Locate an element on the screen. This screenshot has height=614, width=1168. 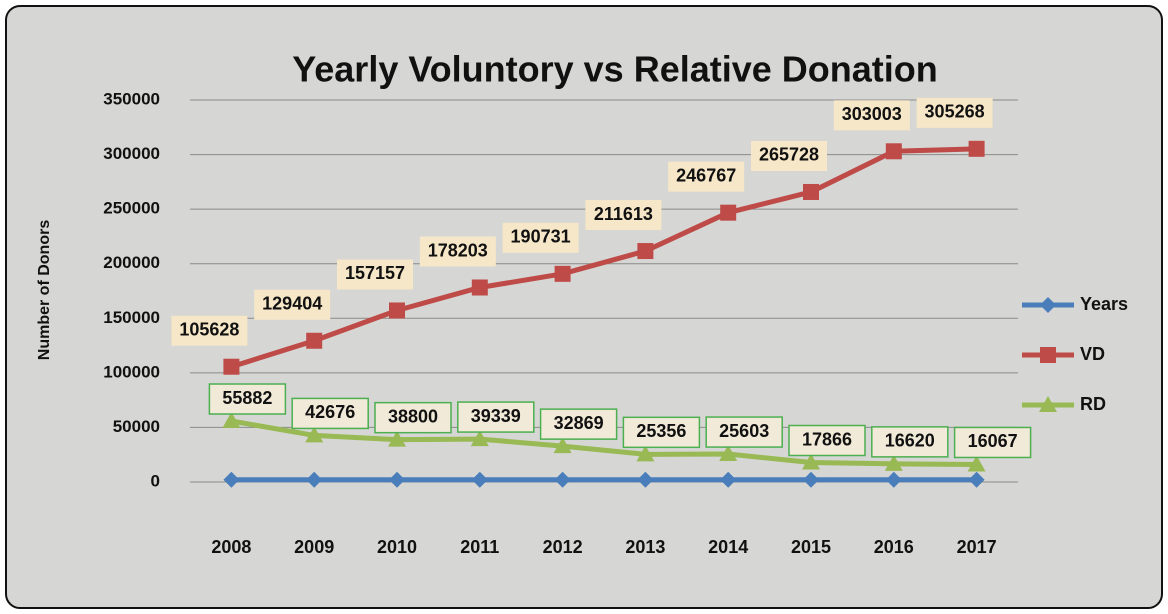
data-label: 25356 is located at coordinates (661, 431).